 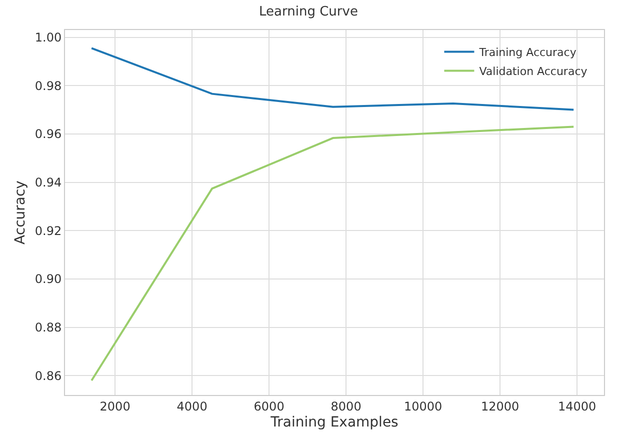 I want to click on x-tick-label: 14000, so click(x=577, y=406).